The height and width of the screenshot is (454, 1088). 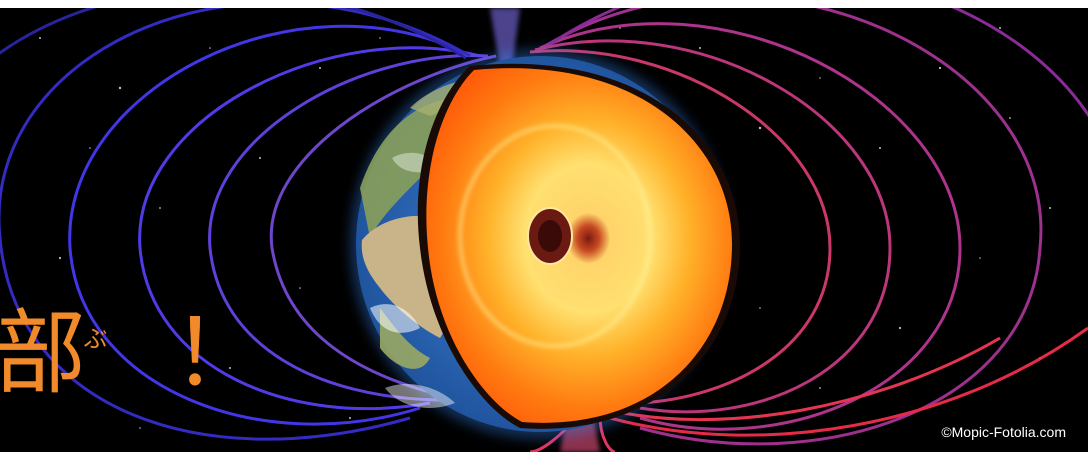 I want to click on caption-ruby: ぶ, so click(x=93, y=338).